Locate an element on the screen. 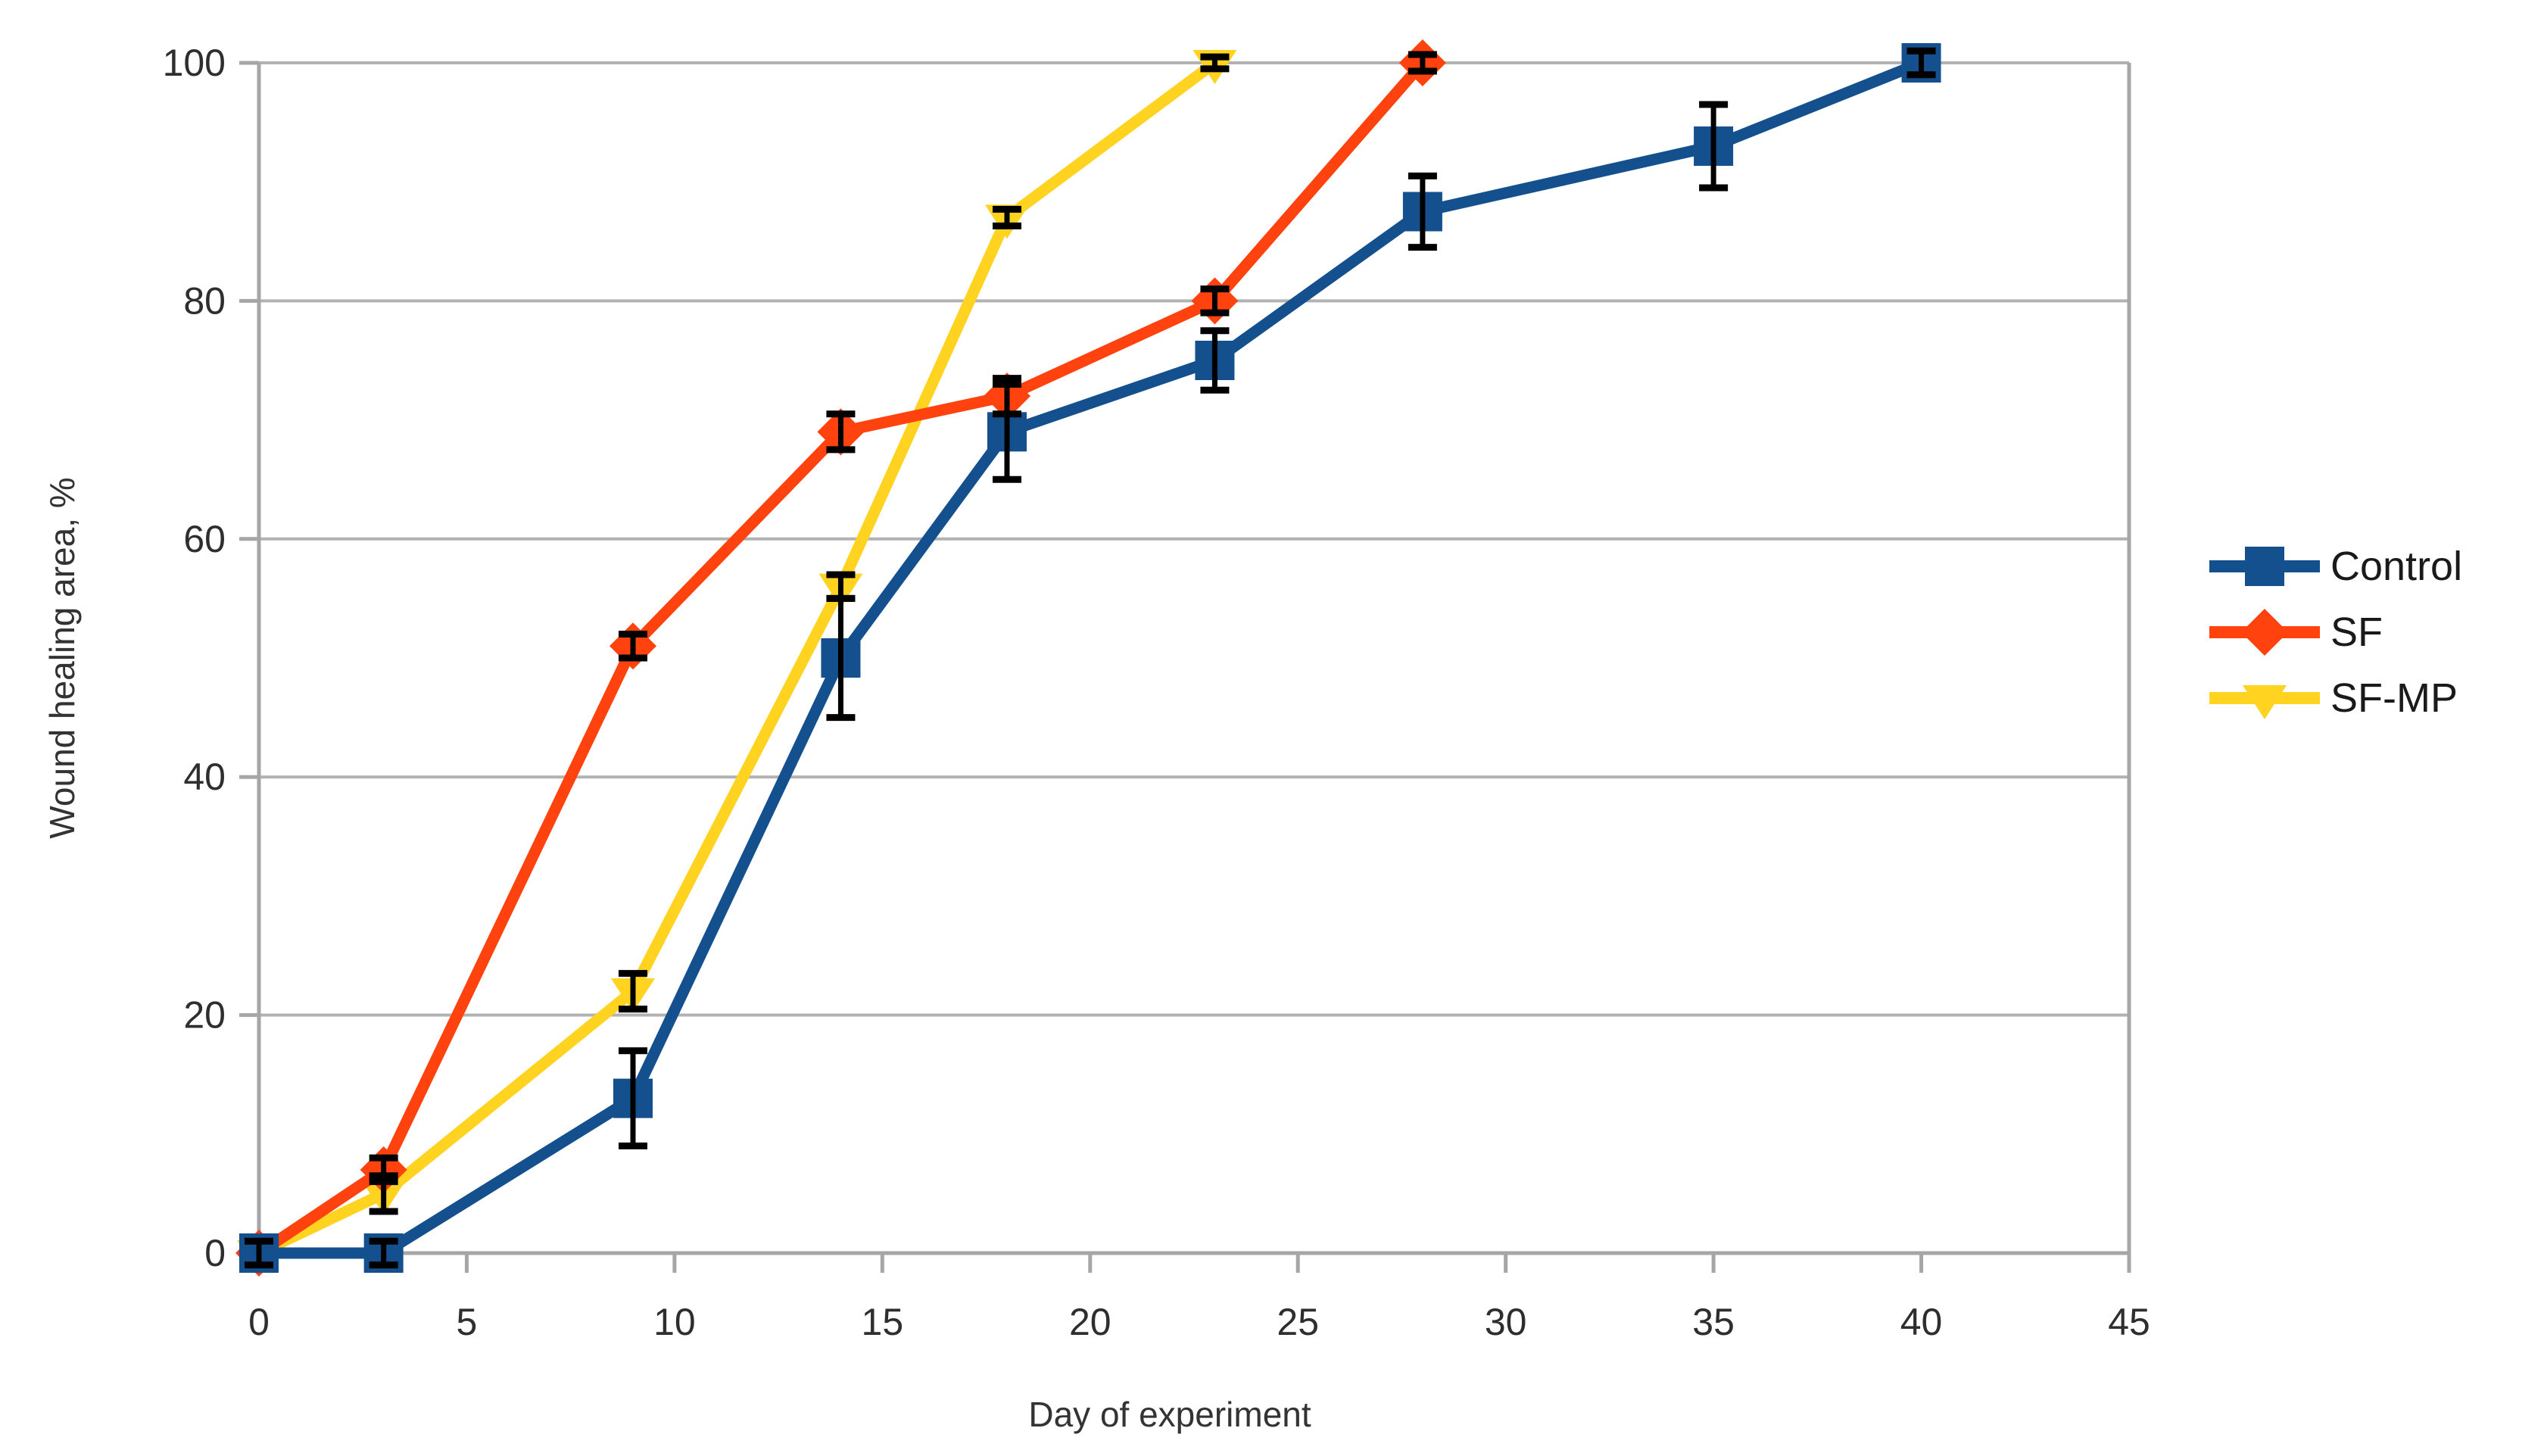 This screenshot has height=1456, width=2544. error-bar-sf-mp-day9 is located at coordinates (633, 991).